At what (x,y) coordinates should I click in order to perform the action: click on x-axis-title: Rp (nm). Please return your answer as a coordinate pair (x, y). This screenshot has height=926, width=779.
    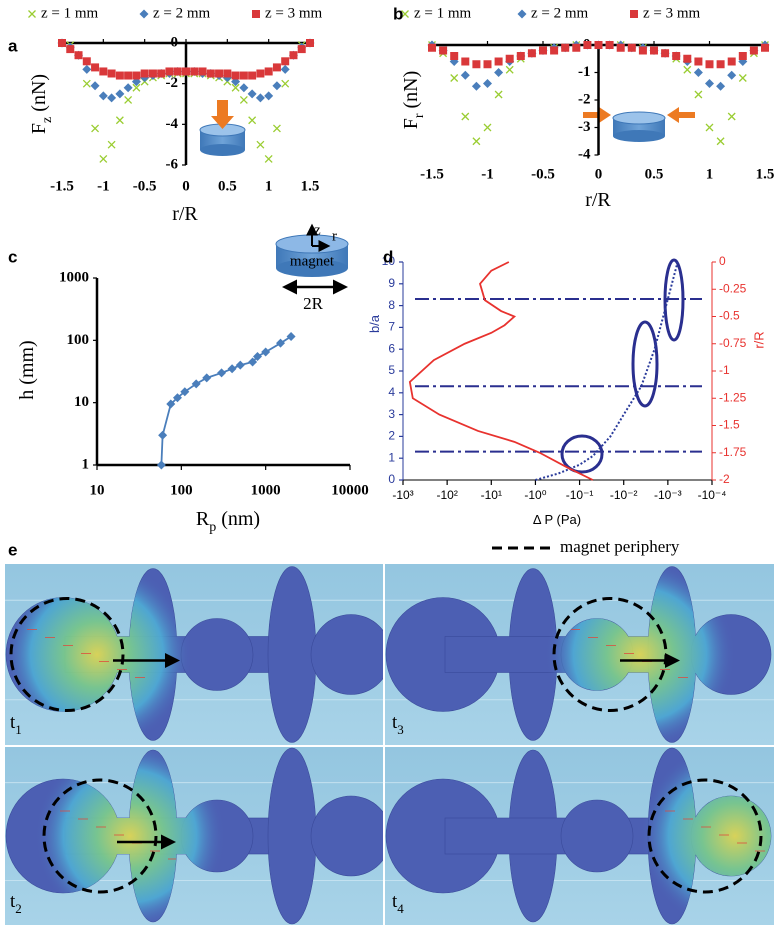
    Looking at the image, I should click on (228, 521).